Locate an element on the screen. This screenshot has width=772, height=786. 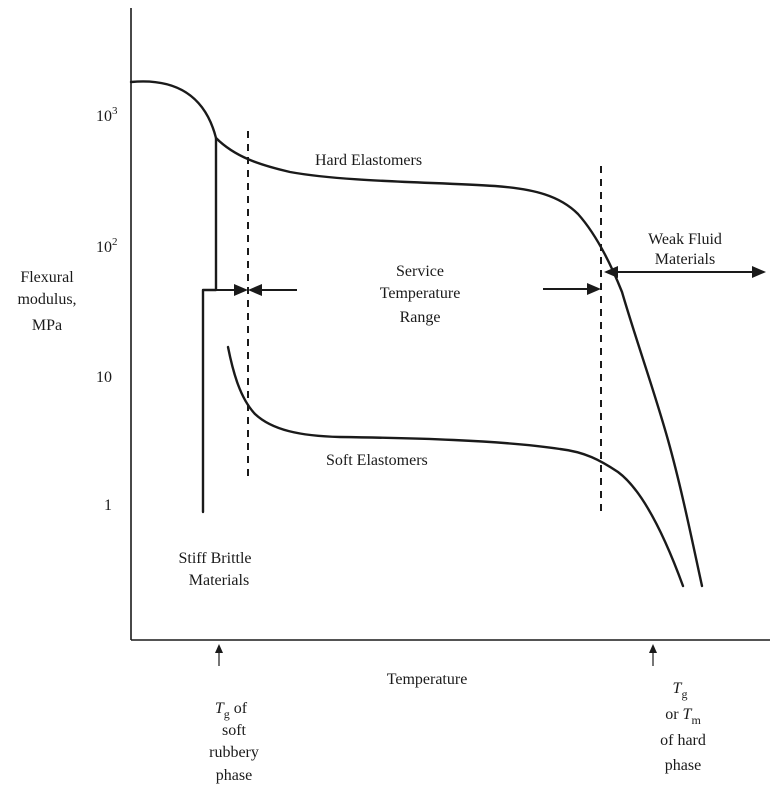
service-range-label-line-1: Service is located at coordinates (420, 271).